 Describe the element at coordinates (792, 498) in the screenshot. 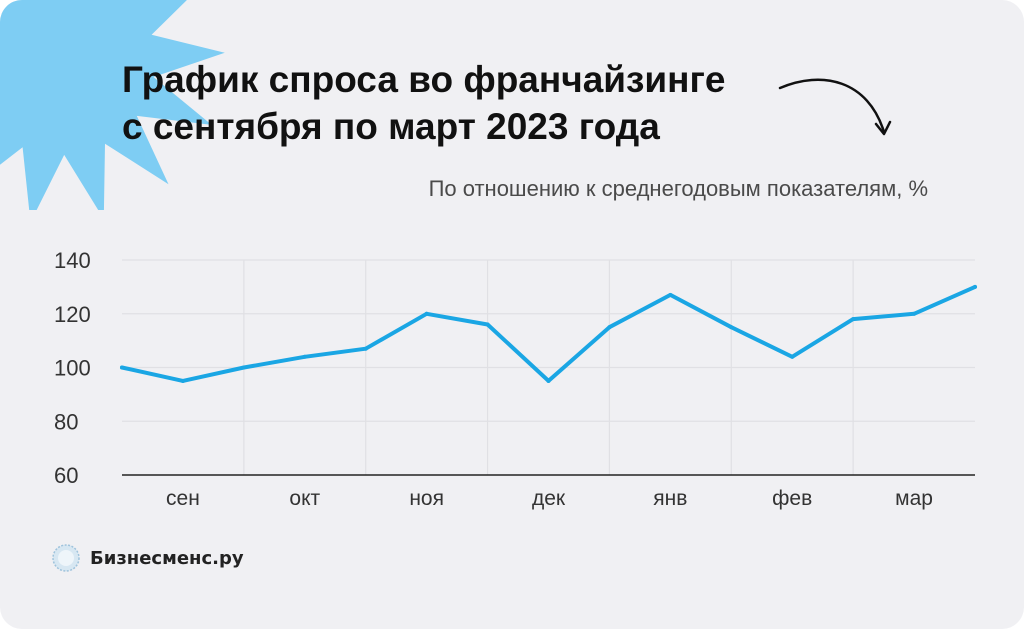

I see `x-tick-label: фев` at that location.